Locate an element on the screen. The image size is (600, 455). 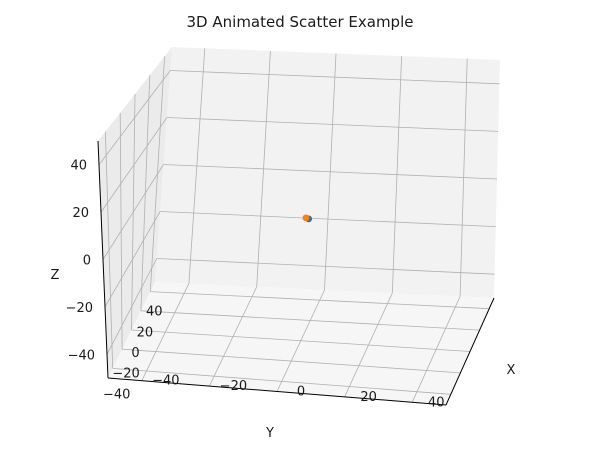
y-tick-label: −20 is located at coordinates (125, 374).